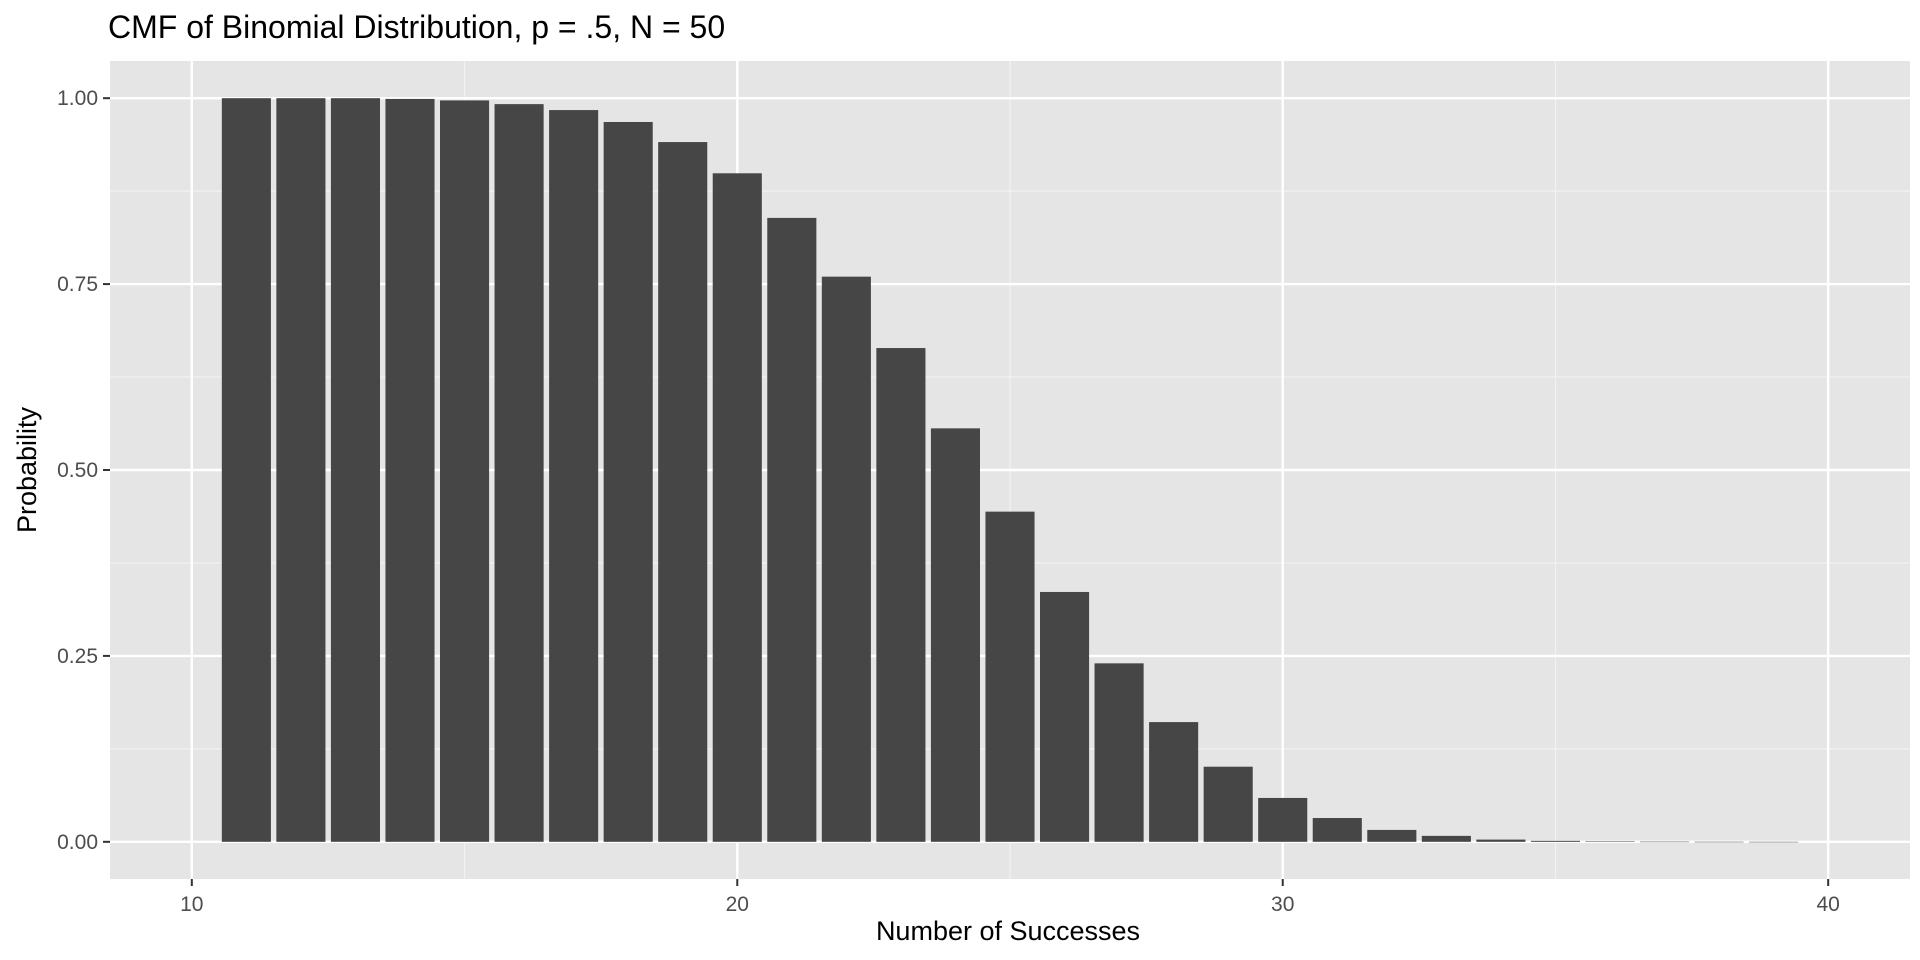  What do you see at coordinates (77, 470) in the screenshot?
I see `y-tick-label: 0.50` at bounding box center [77, 470].